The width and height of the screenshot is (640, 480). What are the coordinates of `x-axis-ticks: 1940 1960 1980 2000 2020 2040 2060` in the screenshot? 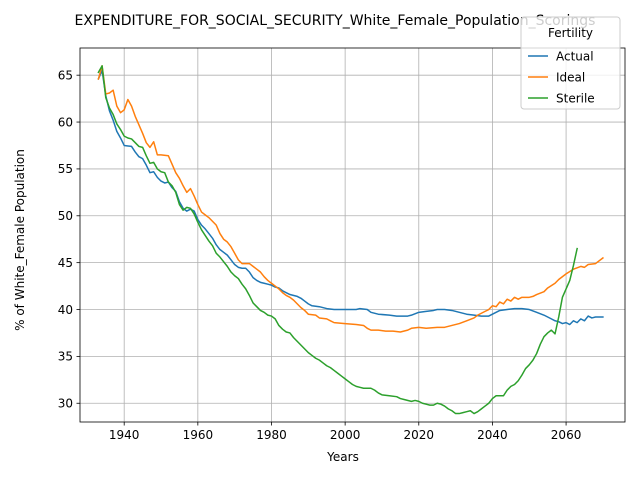 It's located at (345, 432).